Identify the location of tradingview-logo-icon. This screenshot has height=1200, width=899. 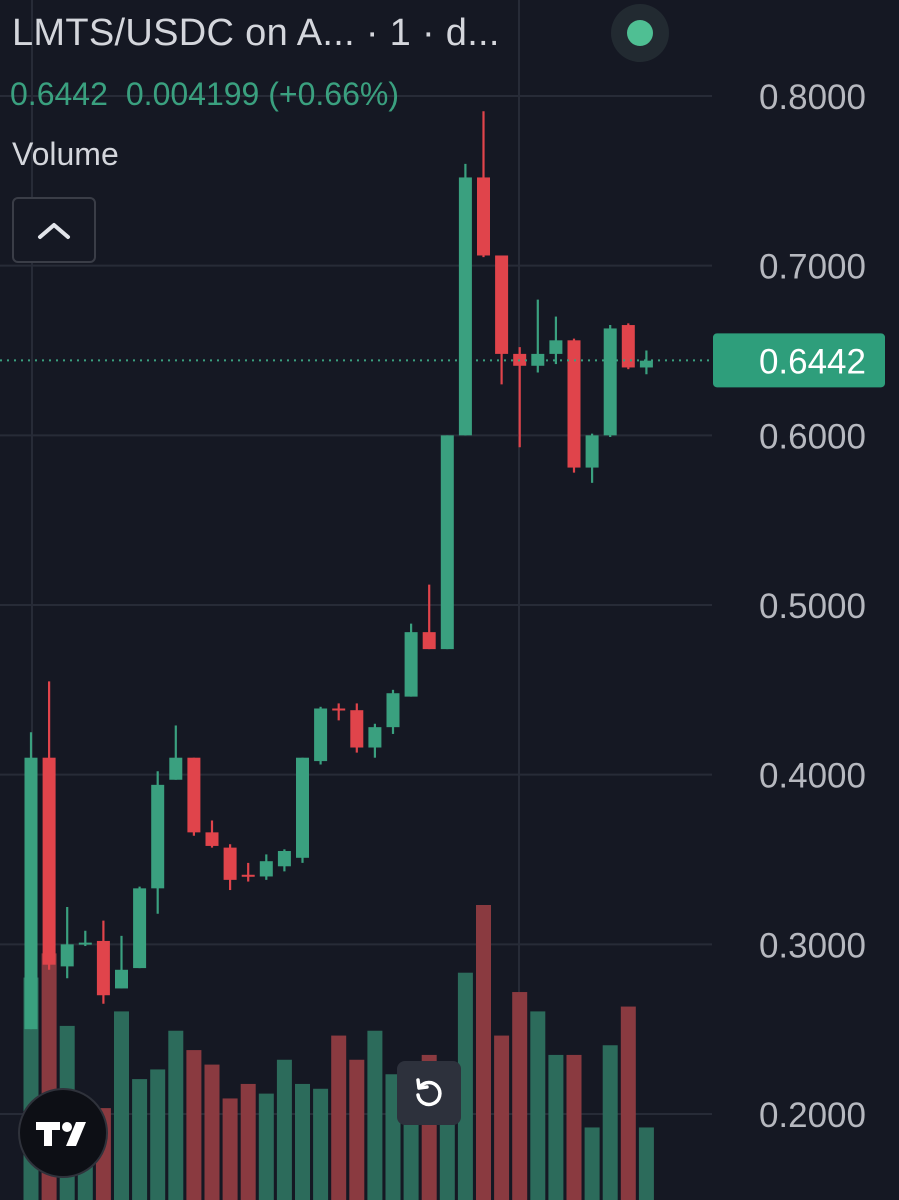
(63, 1133).